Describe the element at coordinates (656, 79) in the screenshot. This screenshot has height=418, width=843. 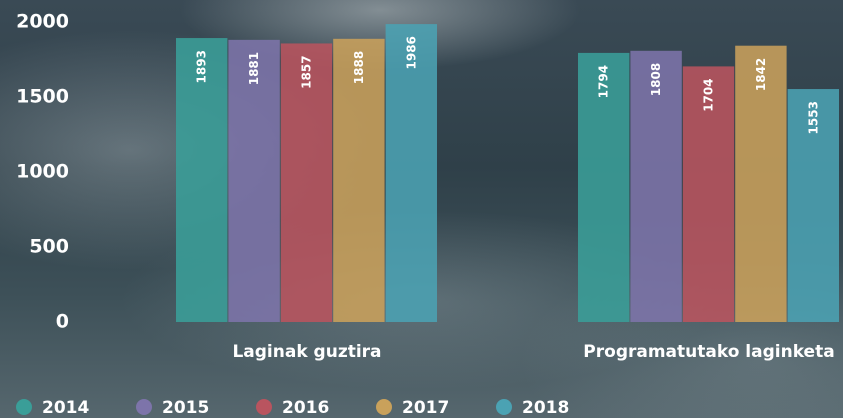
I see `value-label: 1808` at that location.